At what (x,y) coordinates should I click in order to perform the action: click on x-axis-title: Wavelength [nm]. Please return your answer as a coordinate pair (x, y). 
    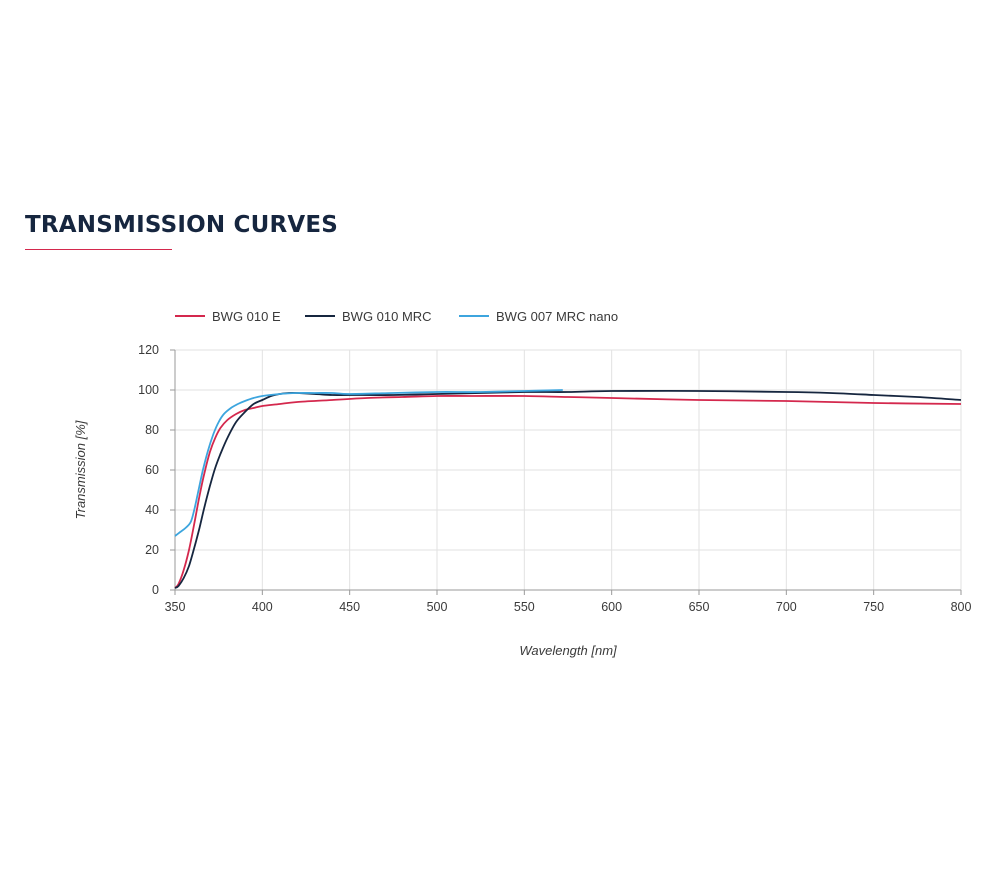
    Looking at the image, I should click on (568, 650).